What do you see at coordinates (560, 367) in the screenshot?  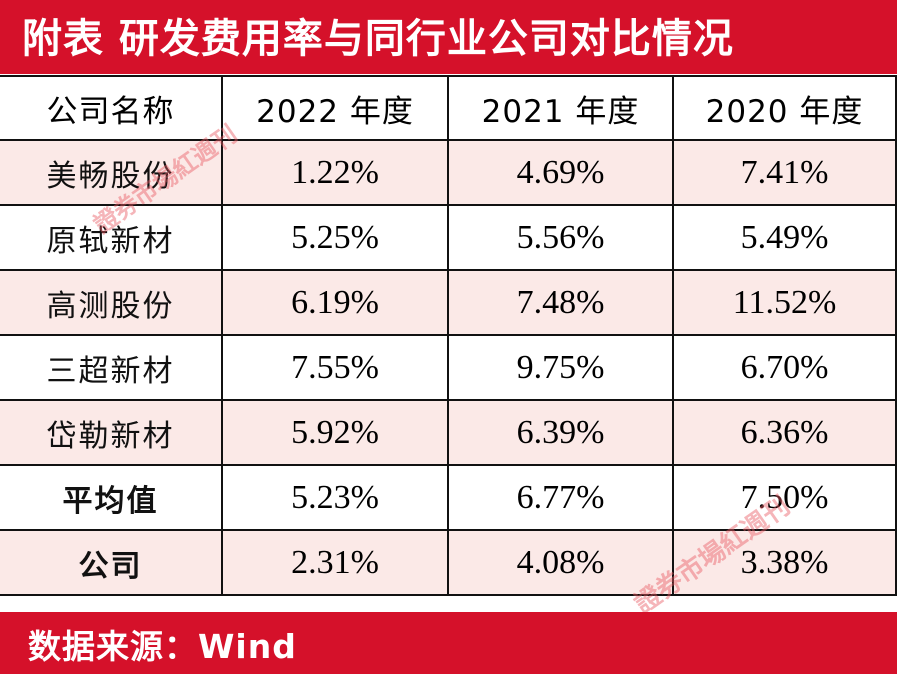 I see `value-2021: 9.75%` at bounding box center [560, 367].